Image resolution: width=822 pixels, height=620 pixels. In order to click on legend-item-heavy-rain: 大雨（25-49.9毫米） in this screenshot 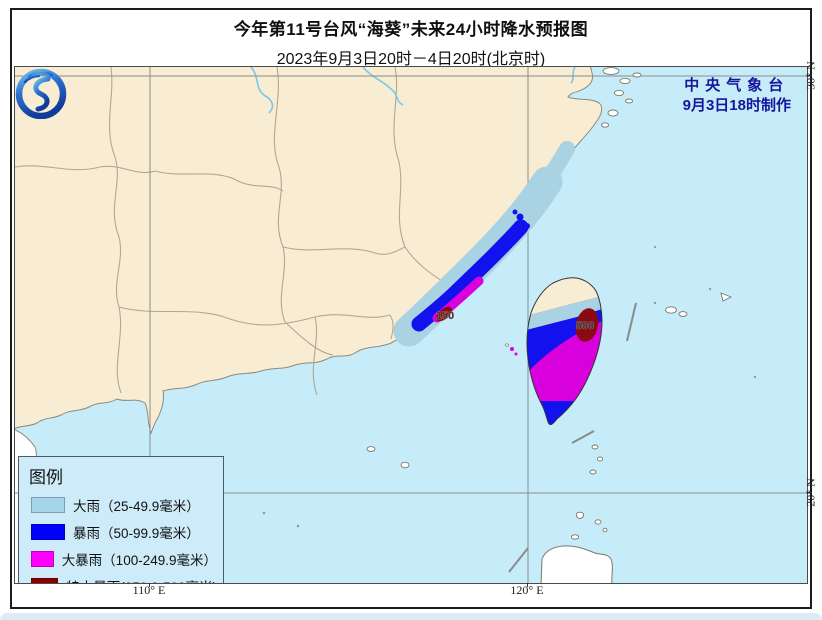, I will do `click(122, 505)`.